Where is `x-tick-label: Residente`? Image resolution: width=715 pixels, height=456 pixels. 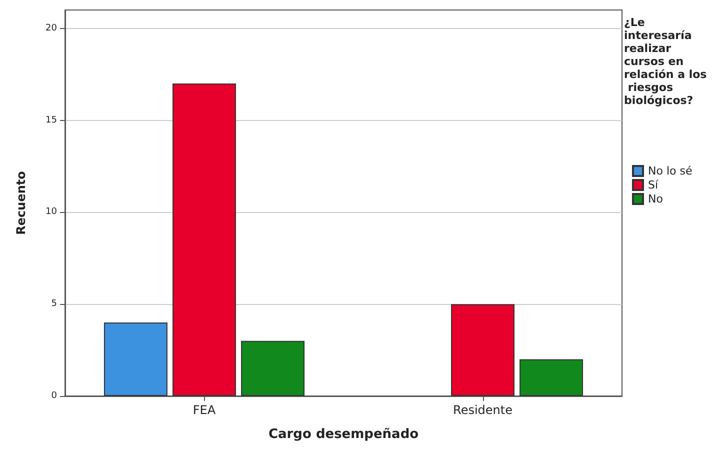 x-tick-label: Residente is located at coordinates (482, 410).